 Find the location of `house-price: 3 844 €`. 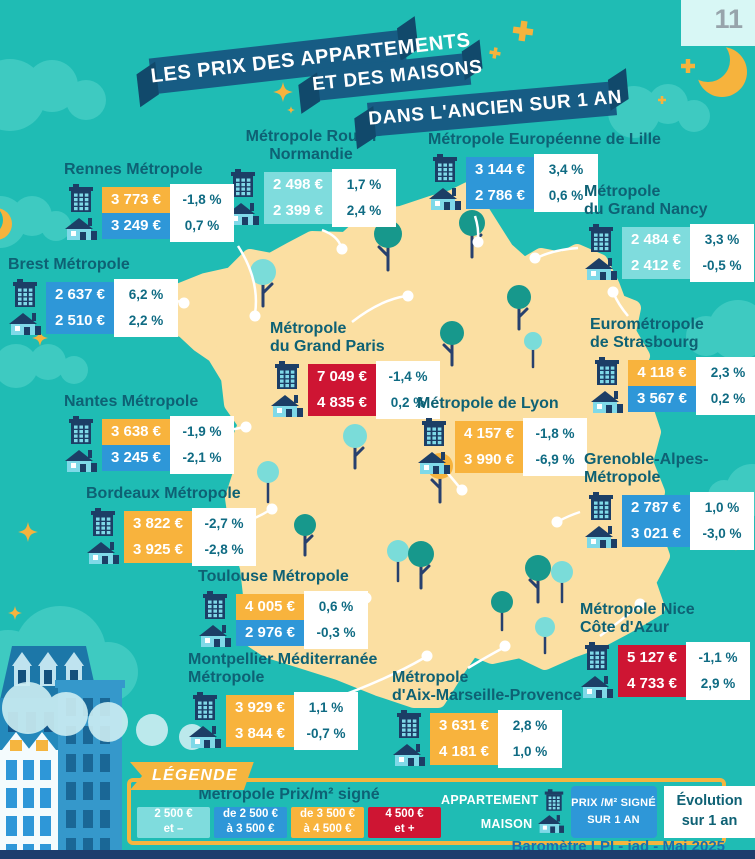

house-price: 3 844 € is located at coordinates (260, 733).